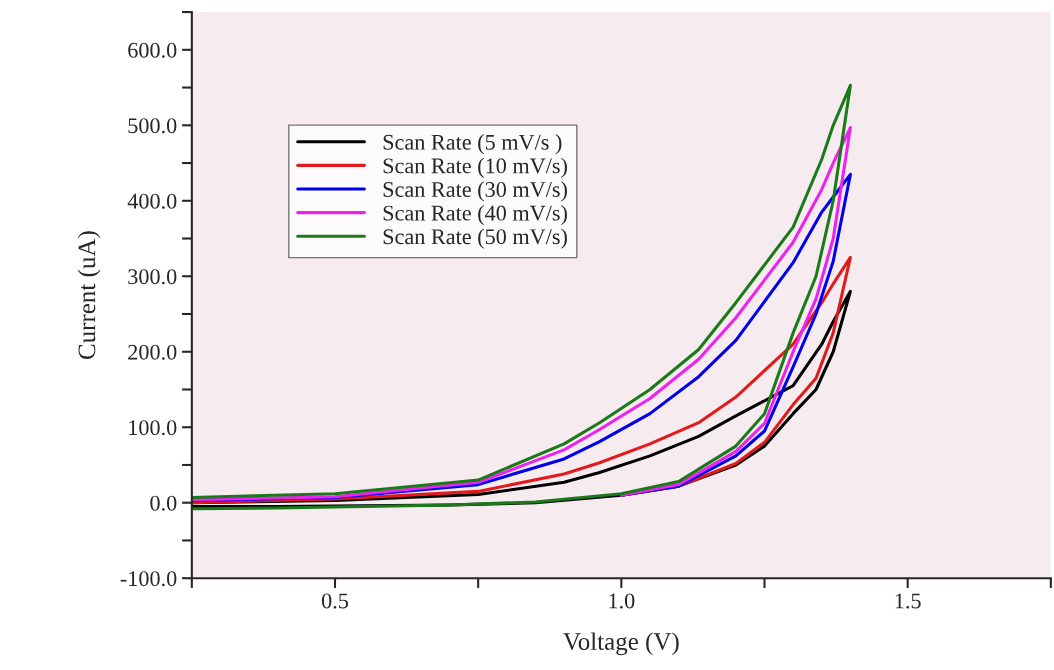 This screenshot has height=670, width=1054. Describe the element at coordinates (163, 503) in the screenshot. I see `y-tick-label: 0.0` at that location.